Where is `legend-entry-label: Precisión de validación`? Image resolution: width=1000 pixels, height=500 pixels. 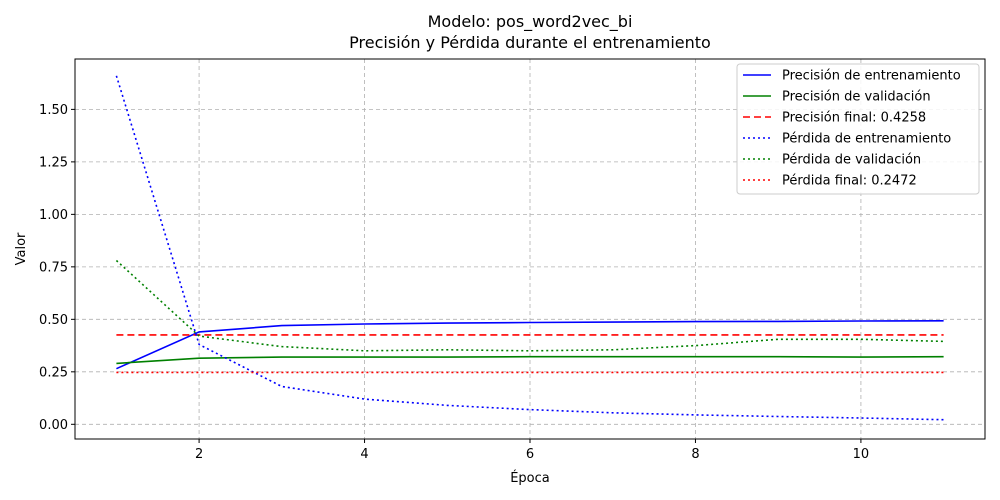
legend-entry-label: Precisión de validación is located at coordinates (856, 97).